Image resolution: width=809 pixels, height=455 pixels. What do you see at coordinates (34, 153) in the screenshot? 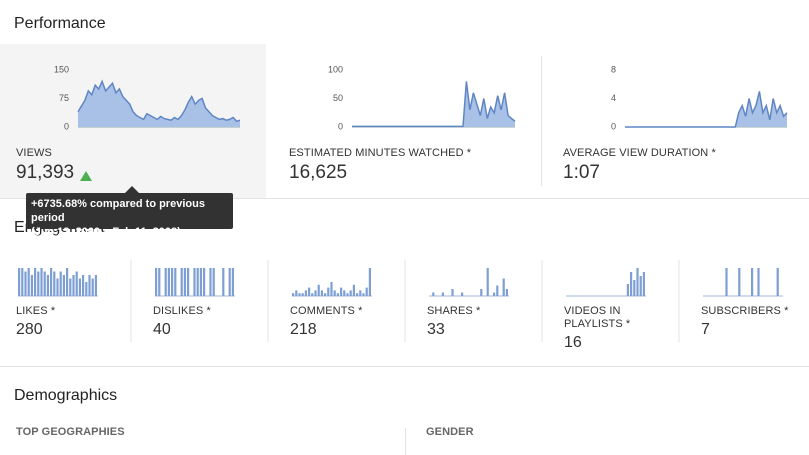
I see `metric-label: VIEWS` at bounding box center [34, 153].